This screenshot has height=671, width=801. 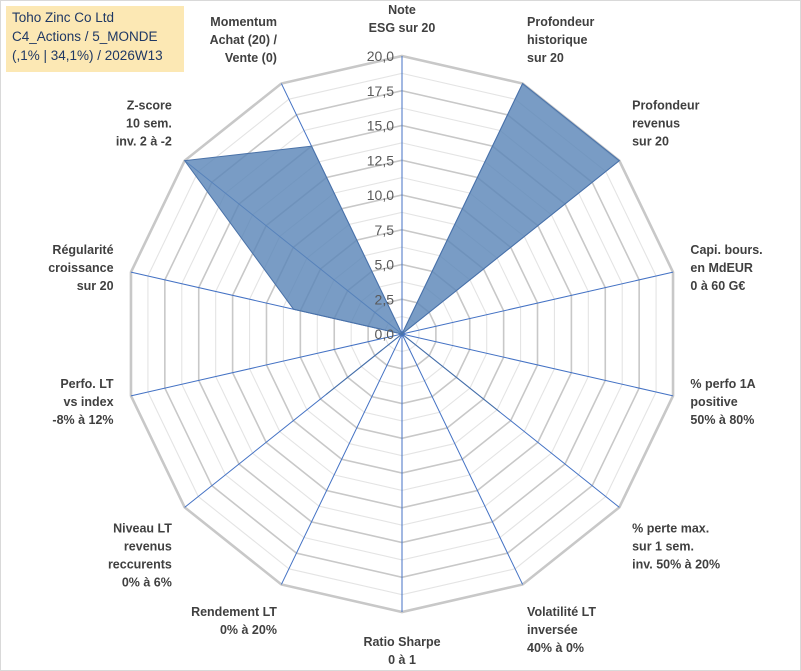 What do you see at coordinates (721, 268) in the screenshot?
I see `category-label-line: en MdEUR` at bounding box center [721, 268].